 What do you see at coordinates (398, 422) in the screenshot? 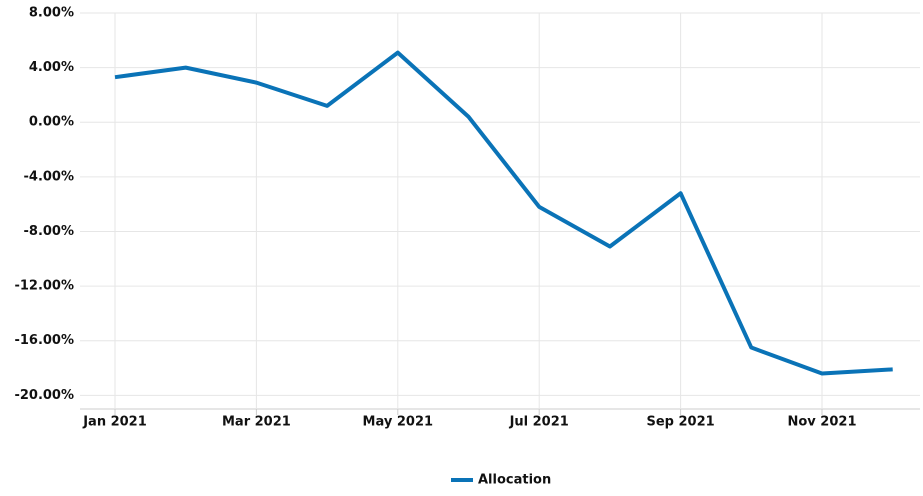
I see `x-tick-label: May 2021` at bounding box center [398, 422].